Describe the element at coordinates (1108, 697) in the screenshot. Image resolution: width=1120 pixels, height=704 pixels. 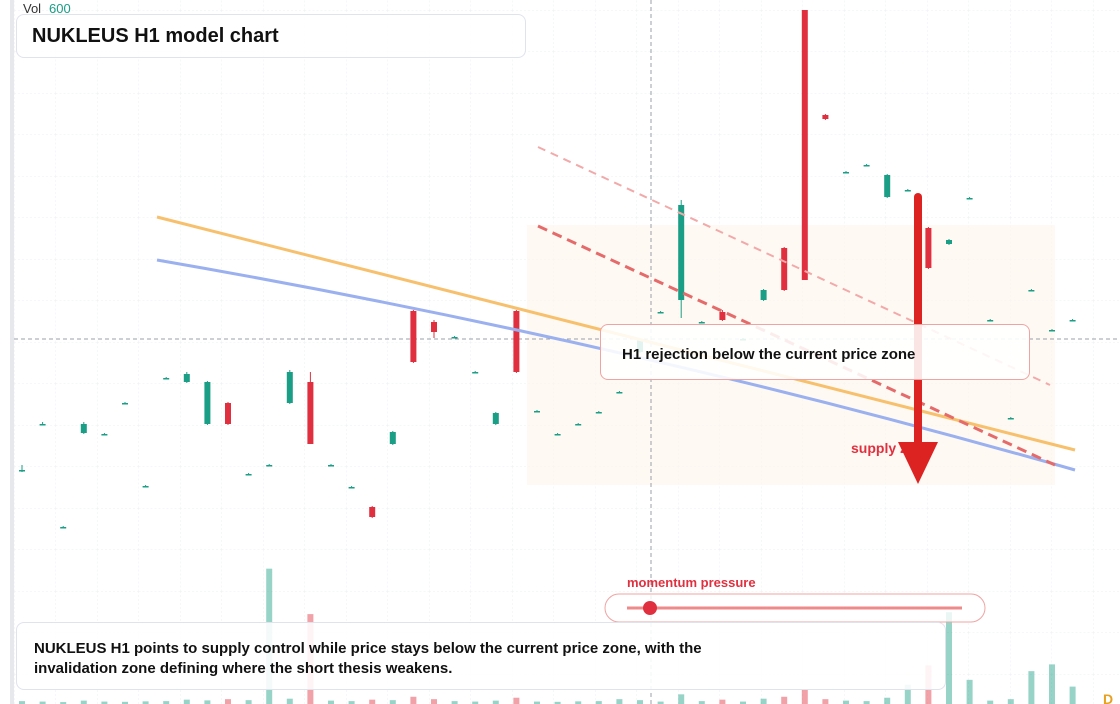
I see `badge: D` at that location.